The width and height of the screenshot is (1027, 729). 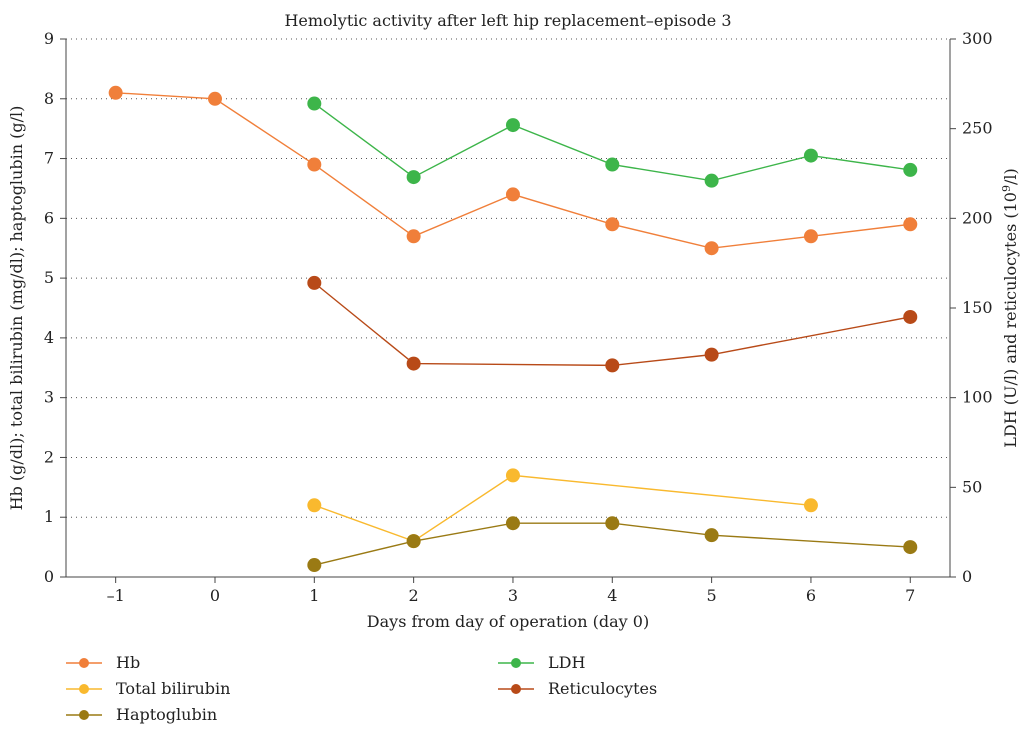 I want to click on series-line-reticulocytes, so click(x=612, y=324).